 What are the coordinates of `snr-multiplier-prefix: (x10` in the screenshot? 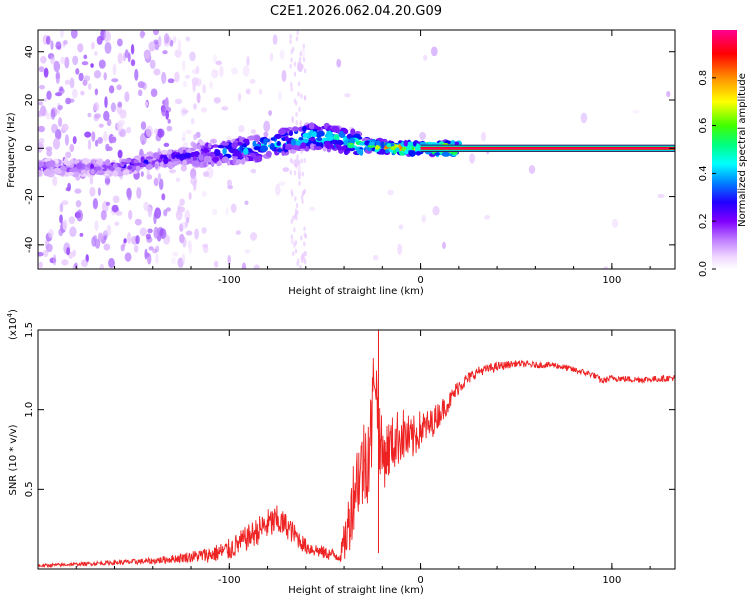 It's located at (13, 328).